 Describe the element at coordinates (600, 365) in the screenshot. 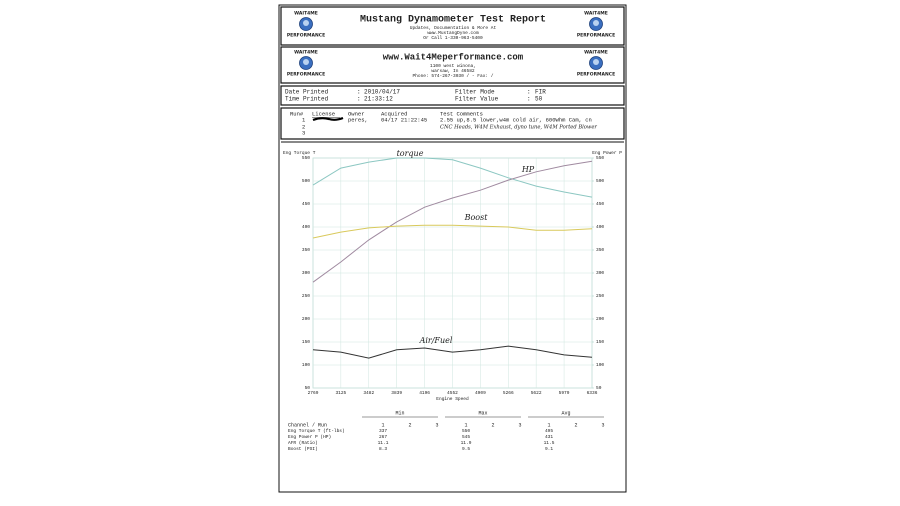

I see `y2-tick-label: 100` at that location.